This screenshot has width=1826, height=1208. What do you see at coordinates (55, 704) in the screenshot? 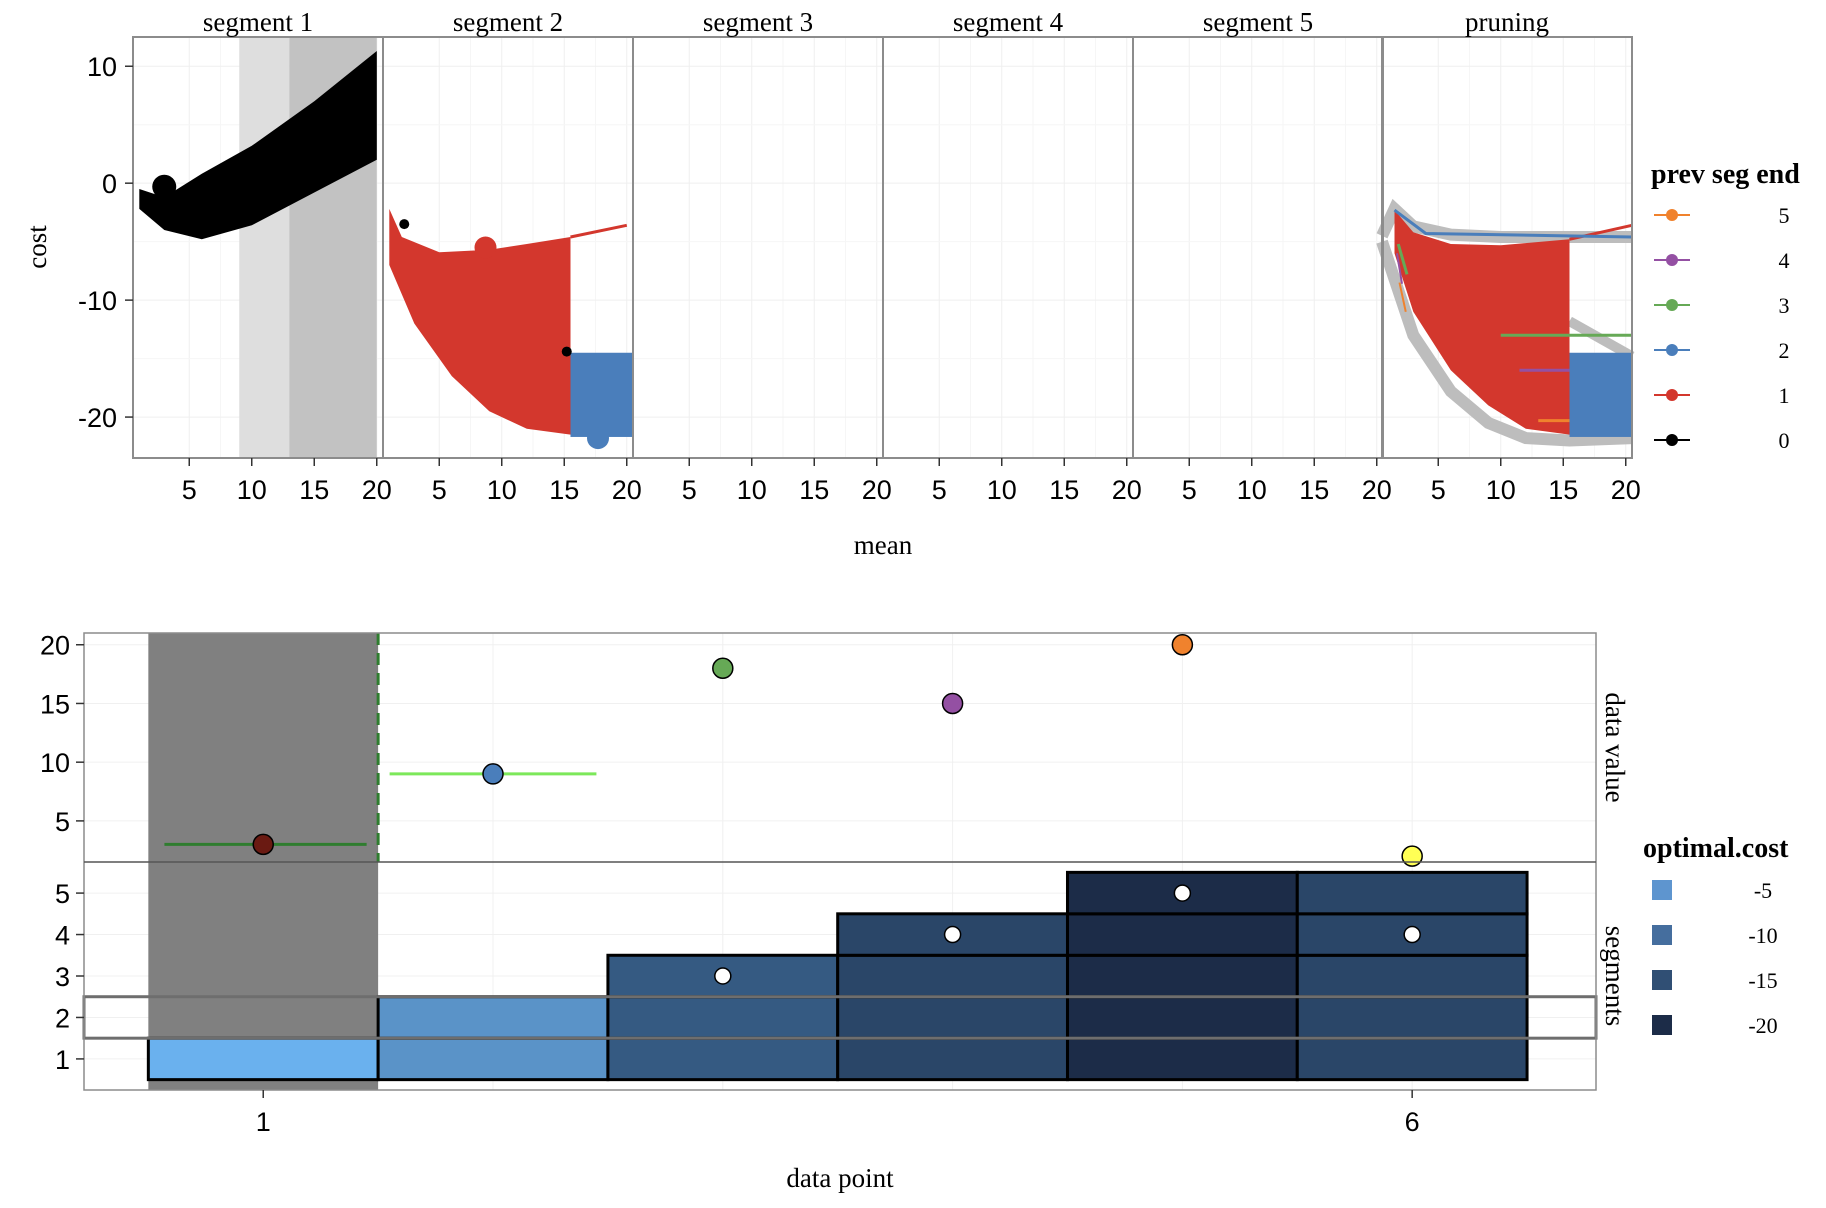
I see `y-tick-label: 15` at bounding box center [55, 704].